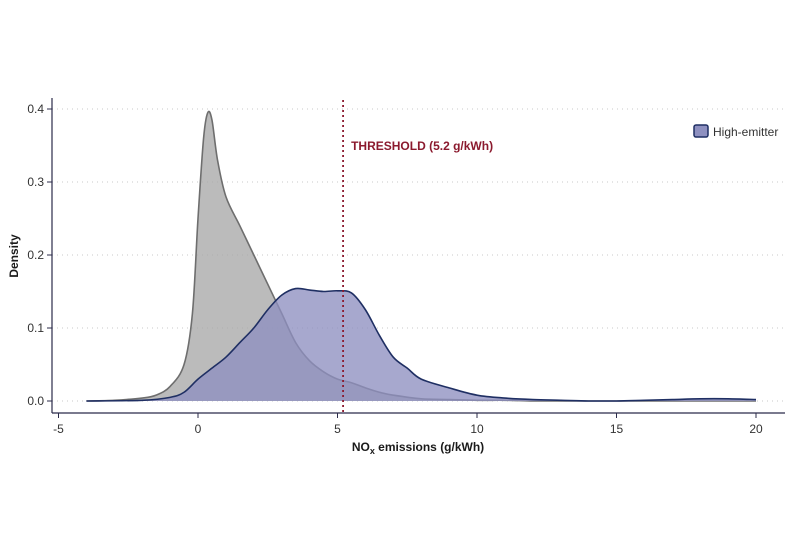 This screenshot has width=800, height=533. What do you see at coordinates (58, 429) in the screenshot?
I see `x-tick-label: -5` at bounding box center [58, 429].